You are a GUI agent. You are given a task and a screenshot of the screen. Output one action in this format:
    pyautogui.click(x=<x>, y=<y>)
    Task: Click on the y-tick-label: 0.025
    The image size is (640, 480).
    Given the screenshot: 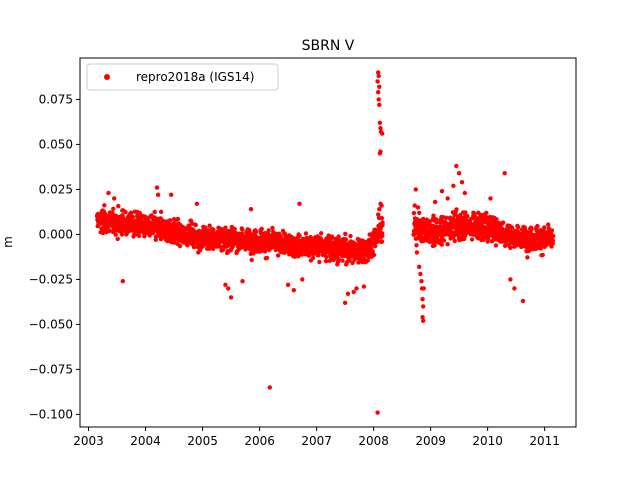 What is the action you would take?
    pyautogui.click(x=56, y=189)
    